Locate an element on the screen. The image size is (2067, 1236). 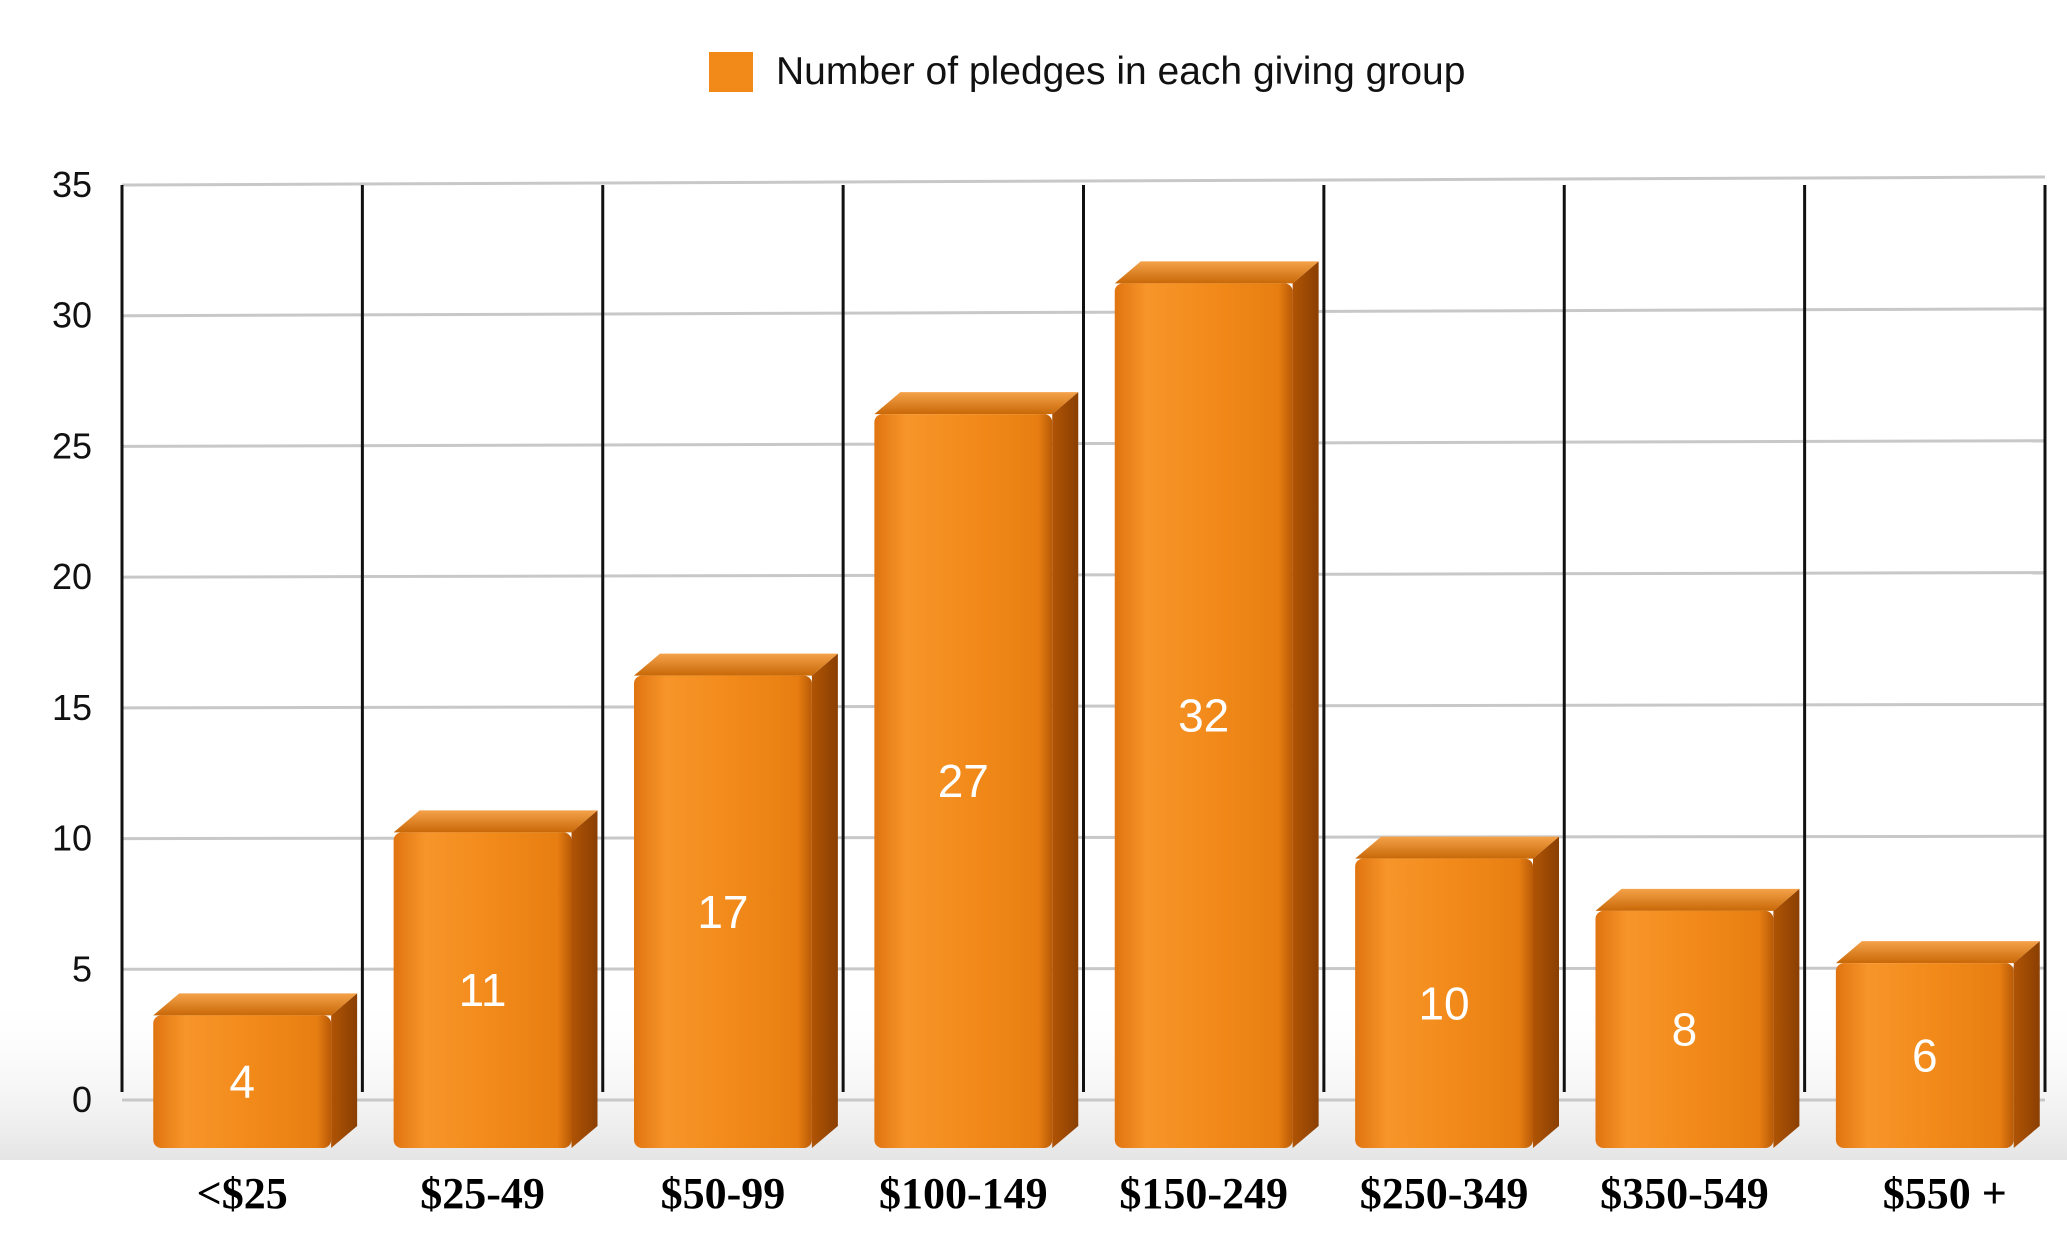
bar: 10 is located at coordinates (1457, 992).